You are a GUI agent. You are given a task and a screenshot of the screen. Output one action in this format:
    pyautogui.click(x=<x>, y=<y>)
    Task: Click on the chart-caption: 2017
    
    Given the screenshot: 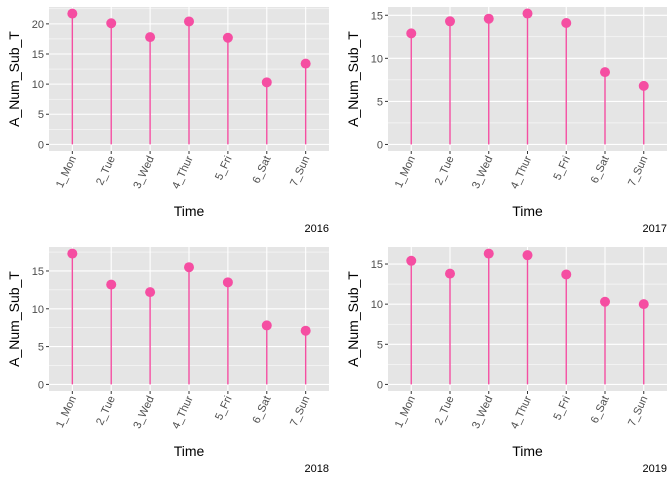 What is the action you would take?
    pyautogui.click(x=655, y=229)
    